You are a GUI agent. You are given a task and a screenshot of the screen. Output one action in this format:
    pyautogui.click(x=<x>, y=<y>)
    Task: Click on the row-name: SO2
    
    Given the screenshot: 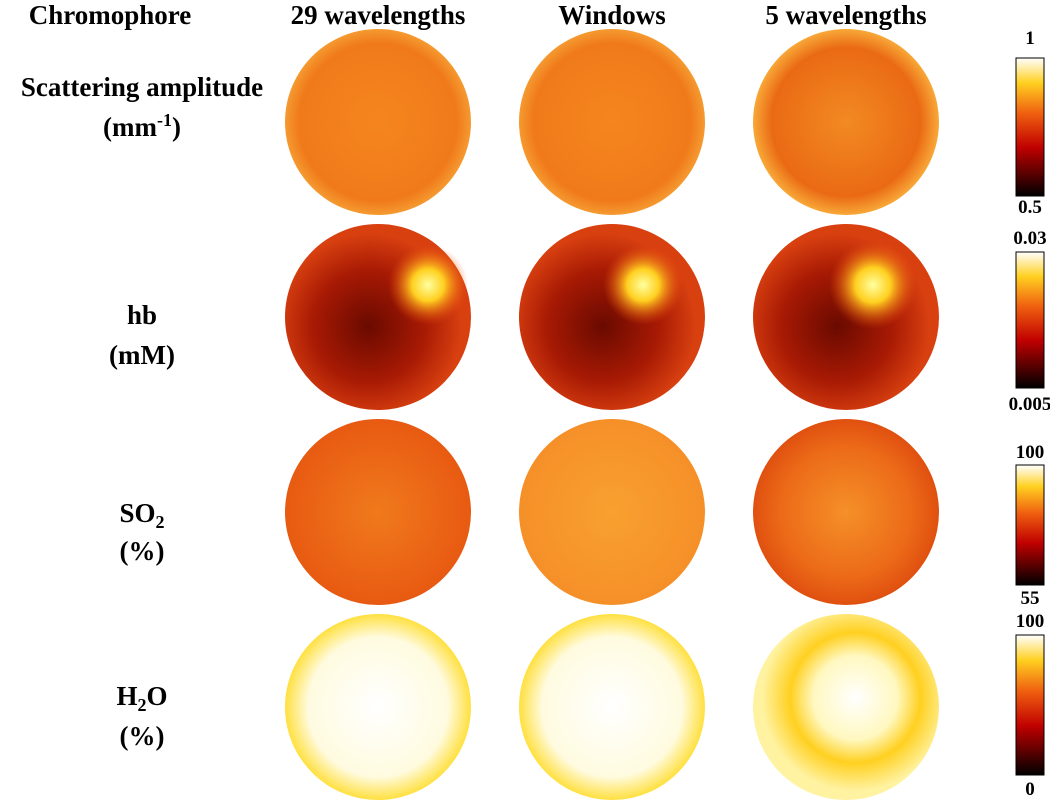 What is the action you would take?
    pyautogui.click(x=141, y=515)
    